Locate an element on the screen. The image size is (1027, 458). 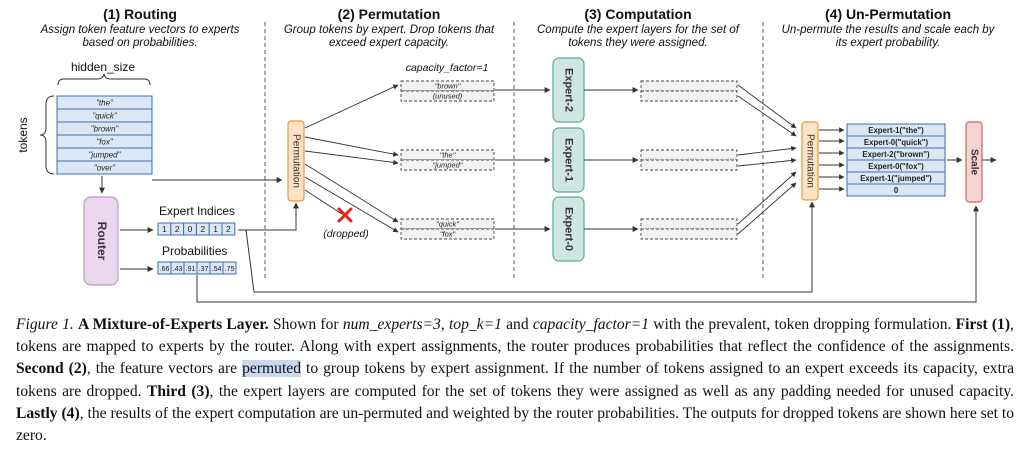
caption-text: Shown for is located at coordinates (305, 324).